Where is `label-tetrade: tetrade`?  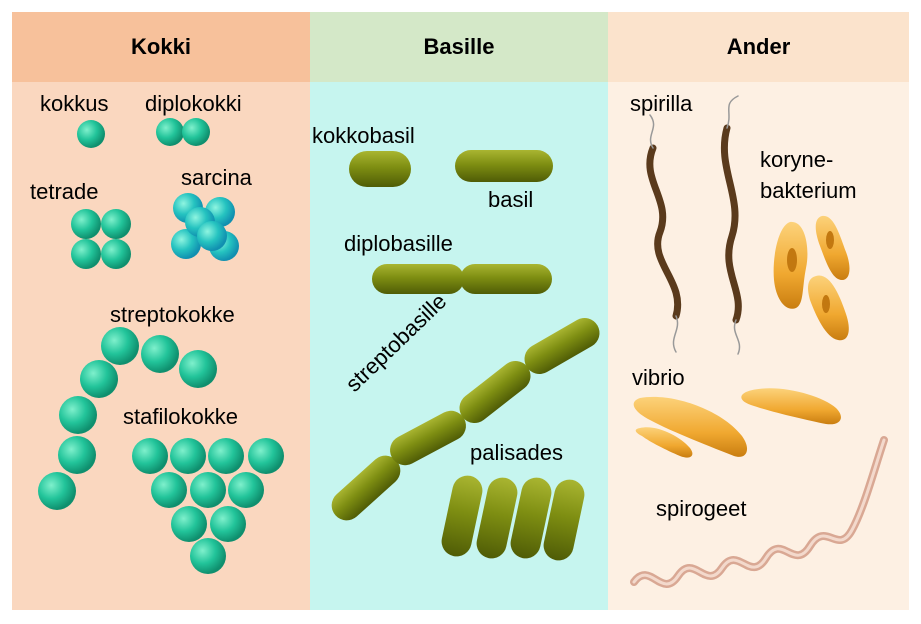 label-tetrade: tetrade is located at coordinates (64, 191).